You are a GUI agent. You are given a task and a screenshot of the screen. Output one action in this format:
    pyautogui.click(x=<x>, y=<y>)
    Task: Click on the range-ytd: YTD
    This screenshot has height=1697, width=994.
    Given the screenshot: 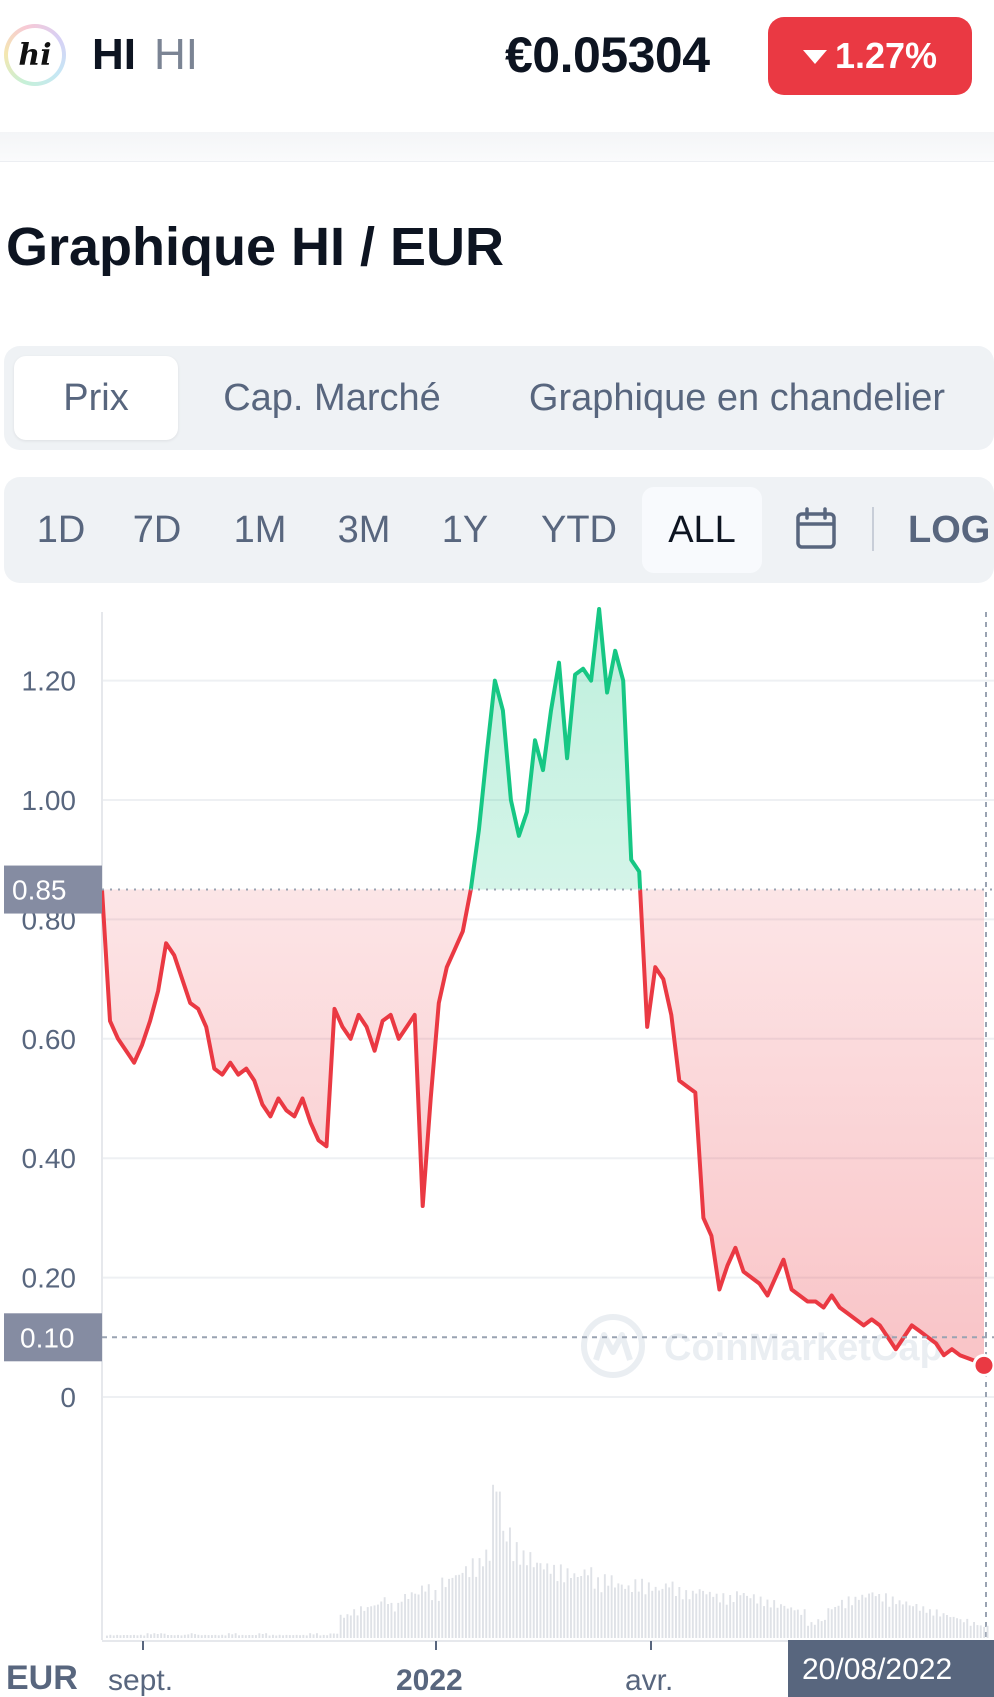 What is the action you would take?
    pyautogui.click(x=579, y=529)
    